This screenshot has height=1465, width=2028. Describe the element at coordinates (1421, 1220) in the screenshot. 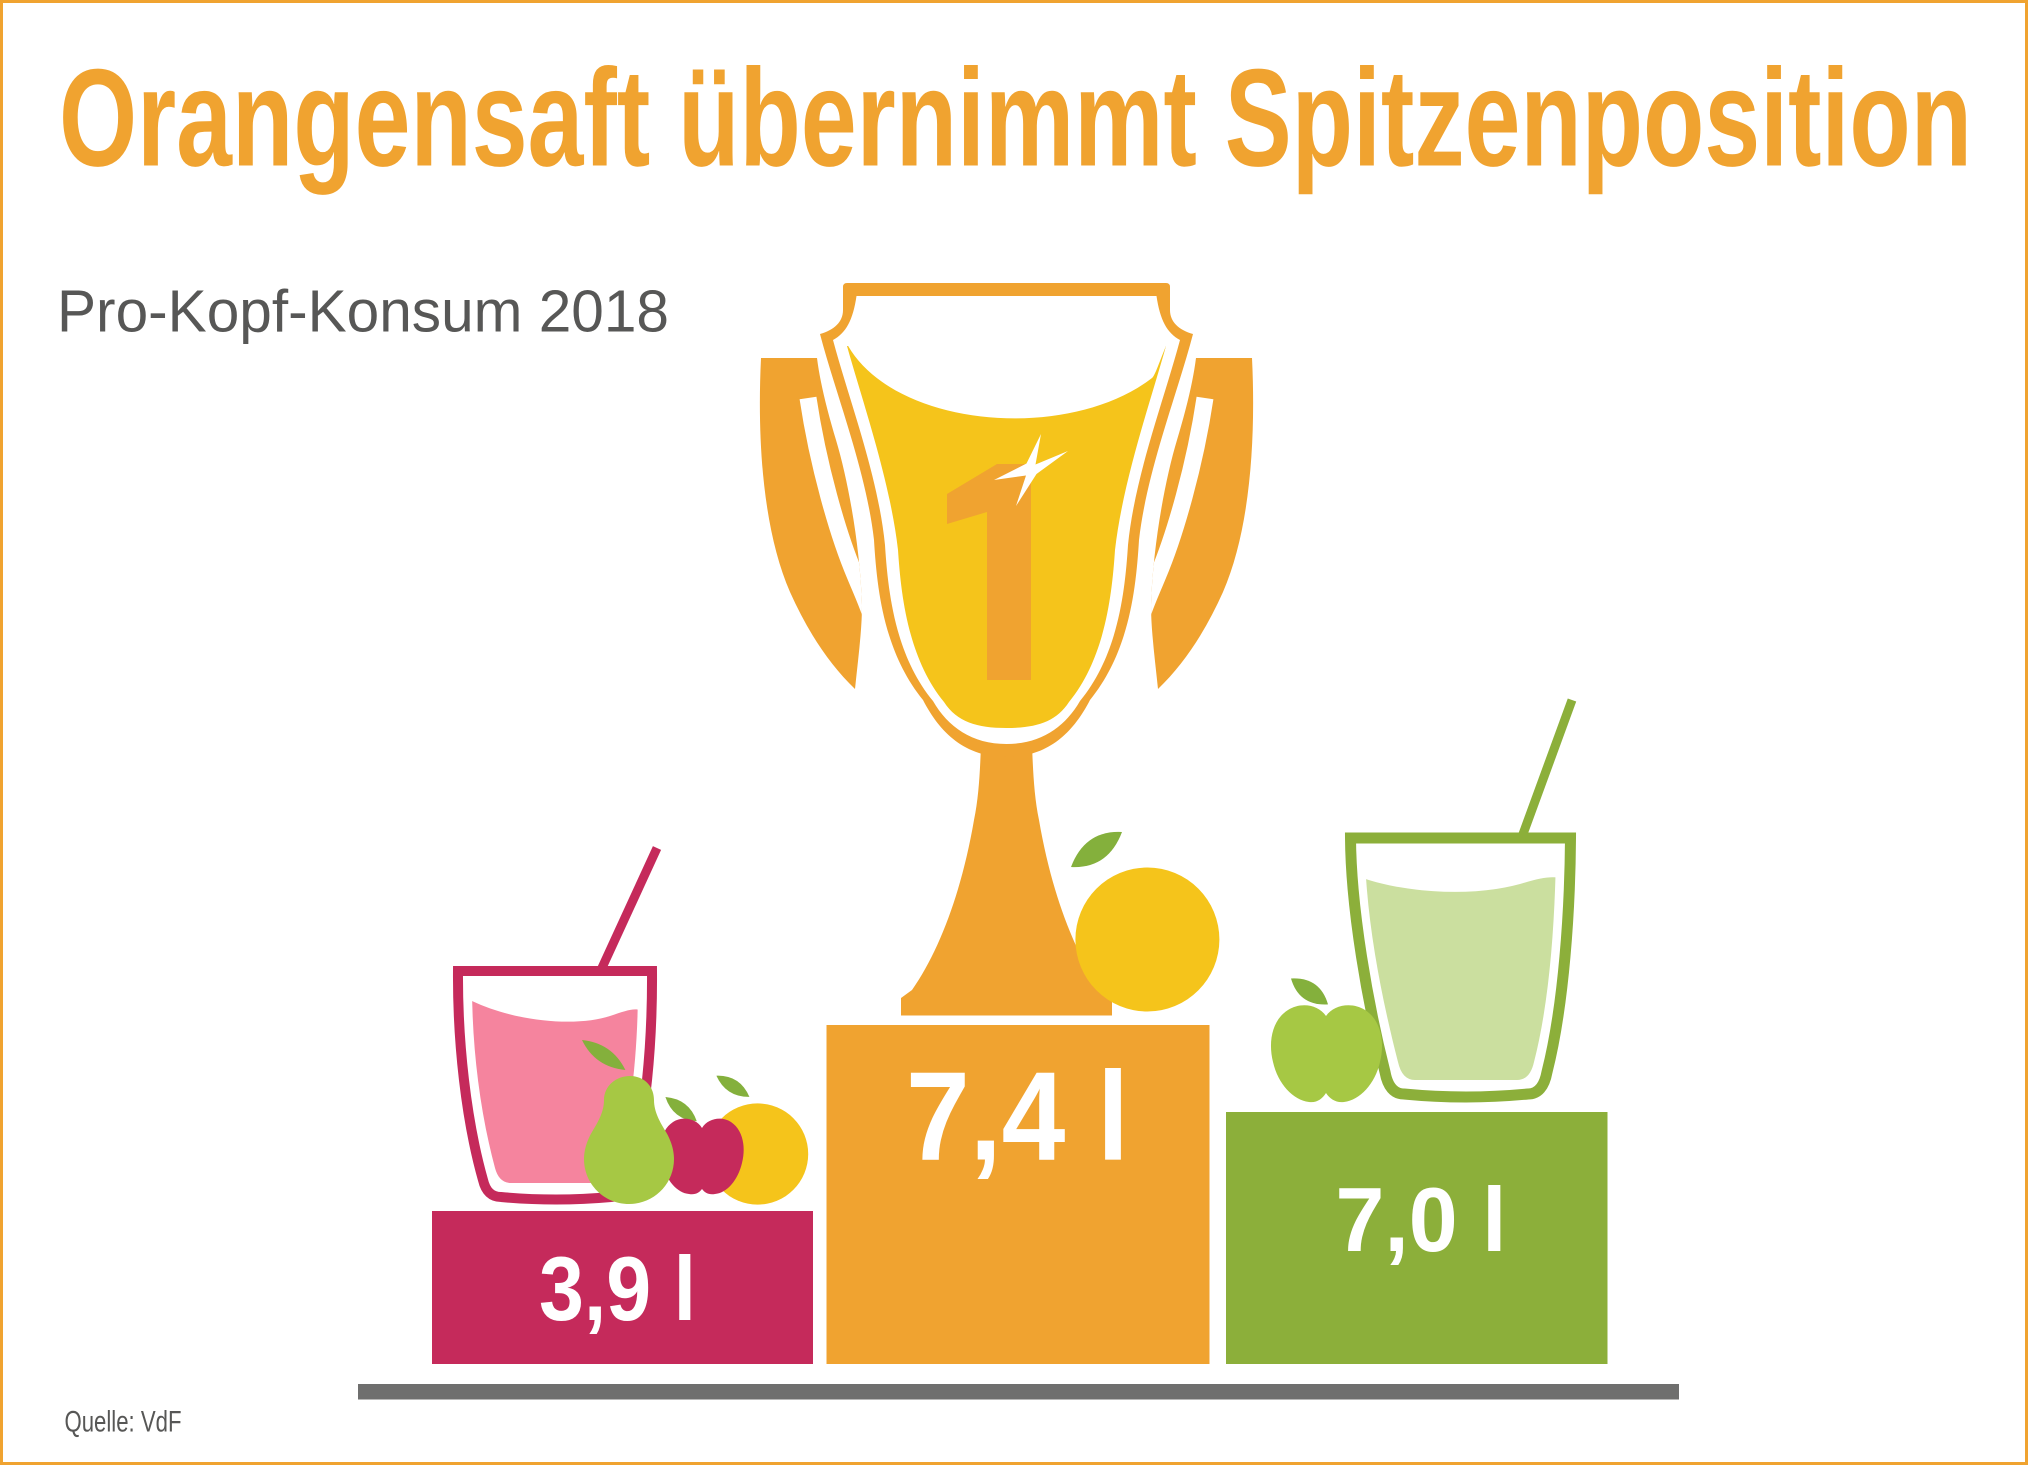

I see `svg-text: 7,0 l` at that location.